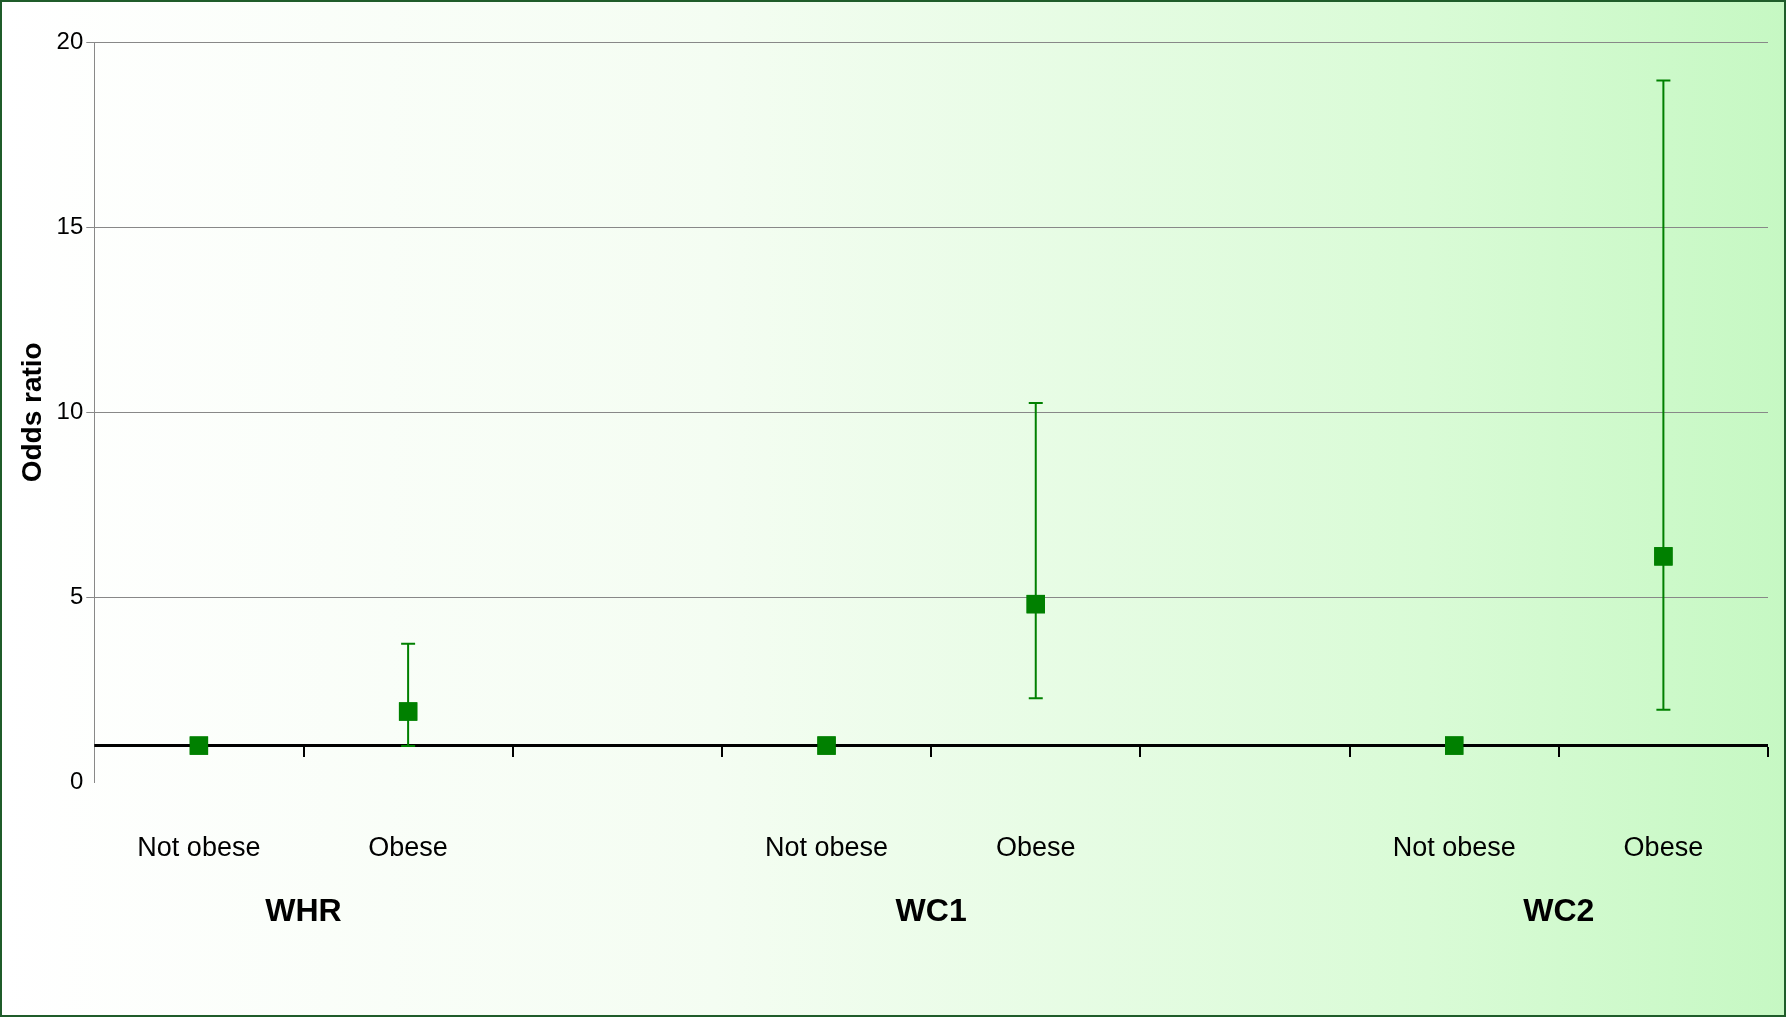  I want to click on y-axis-title: Odds ratio, so click(31, 412).